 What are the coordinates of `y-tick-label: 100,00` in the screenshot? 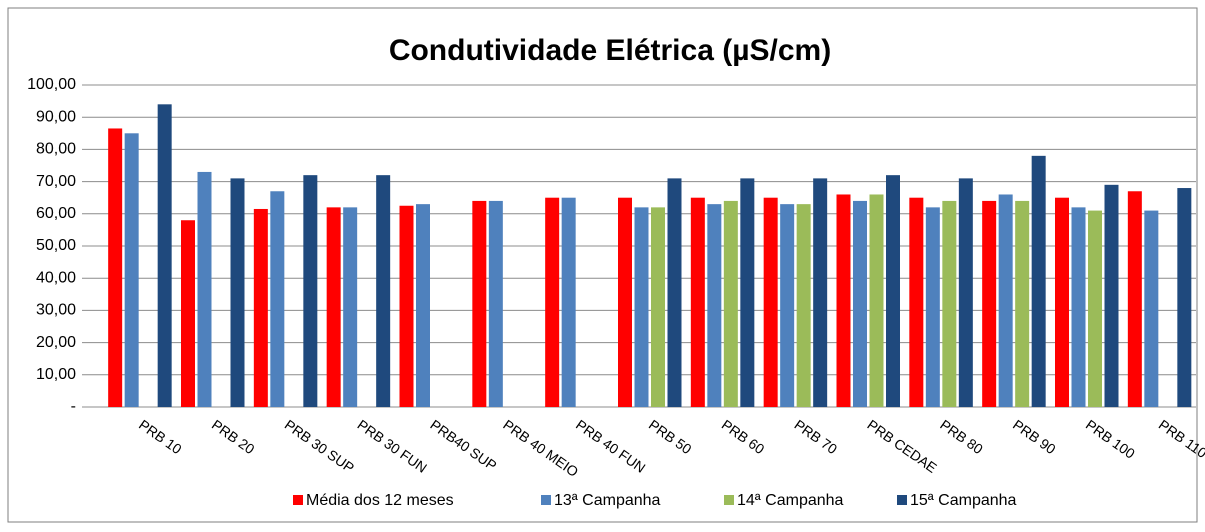 It's located at (51, 84).